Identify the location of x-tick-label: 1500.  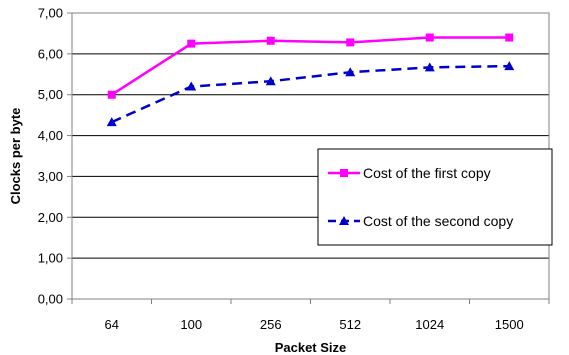
(509, 324).